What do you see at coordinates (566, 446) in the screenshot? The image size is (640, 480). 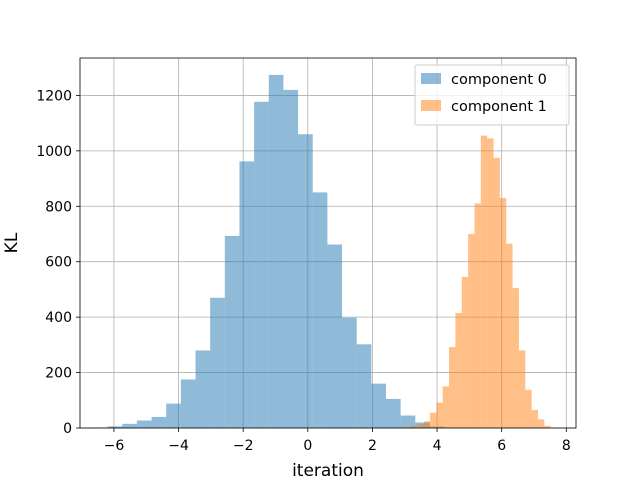 I see `x-tick-label-7: 8` at bounding box center [566, 446].